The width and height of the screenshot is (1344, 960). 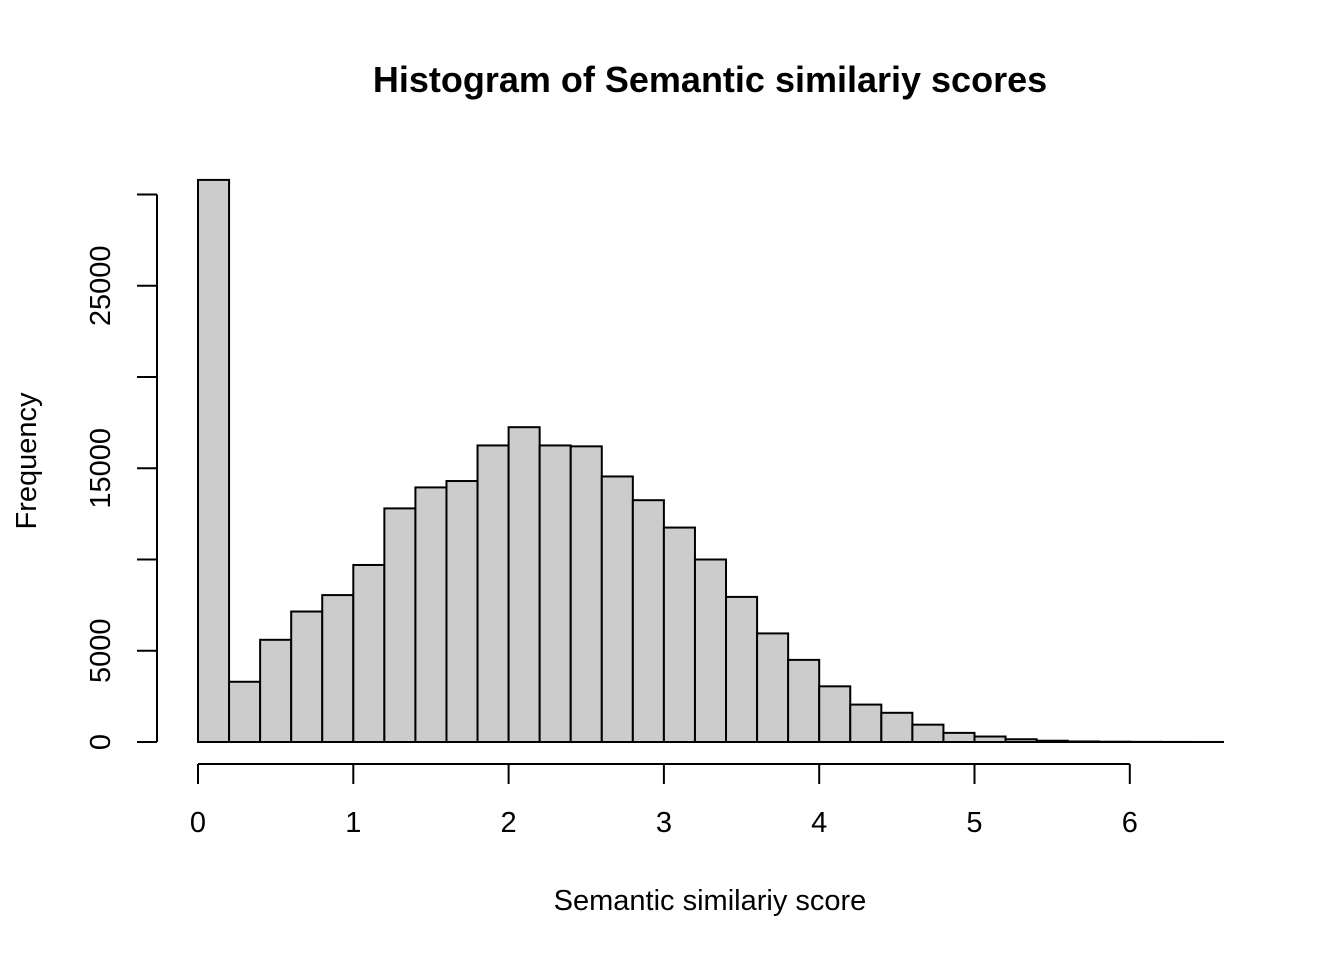 I want to click on y-axis-label: Frequency, so click(x=27, y=461).